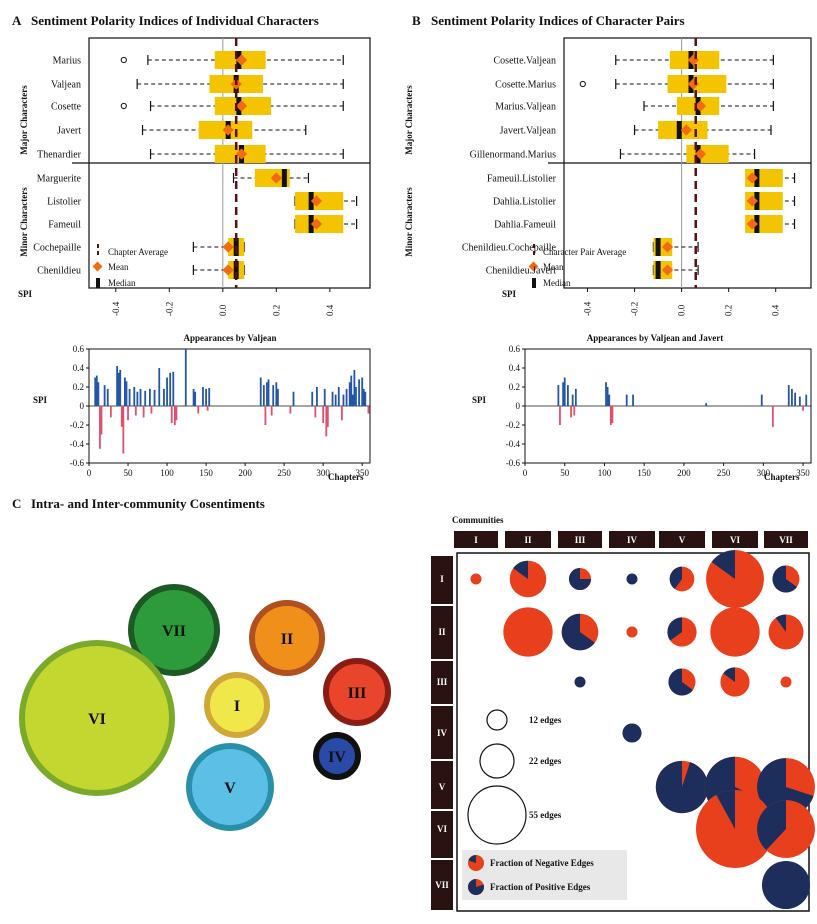  Describe the element at coordinates (782, 477) in the screenshot. I see `valjean-javert-chart-xlabel: Chapters` at that location.